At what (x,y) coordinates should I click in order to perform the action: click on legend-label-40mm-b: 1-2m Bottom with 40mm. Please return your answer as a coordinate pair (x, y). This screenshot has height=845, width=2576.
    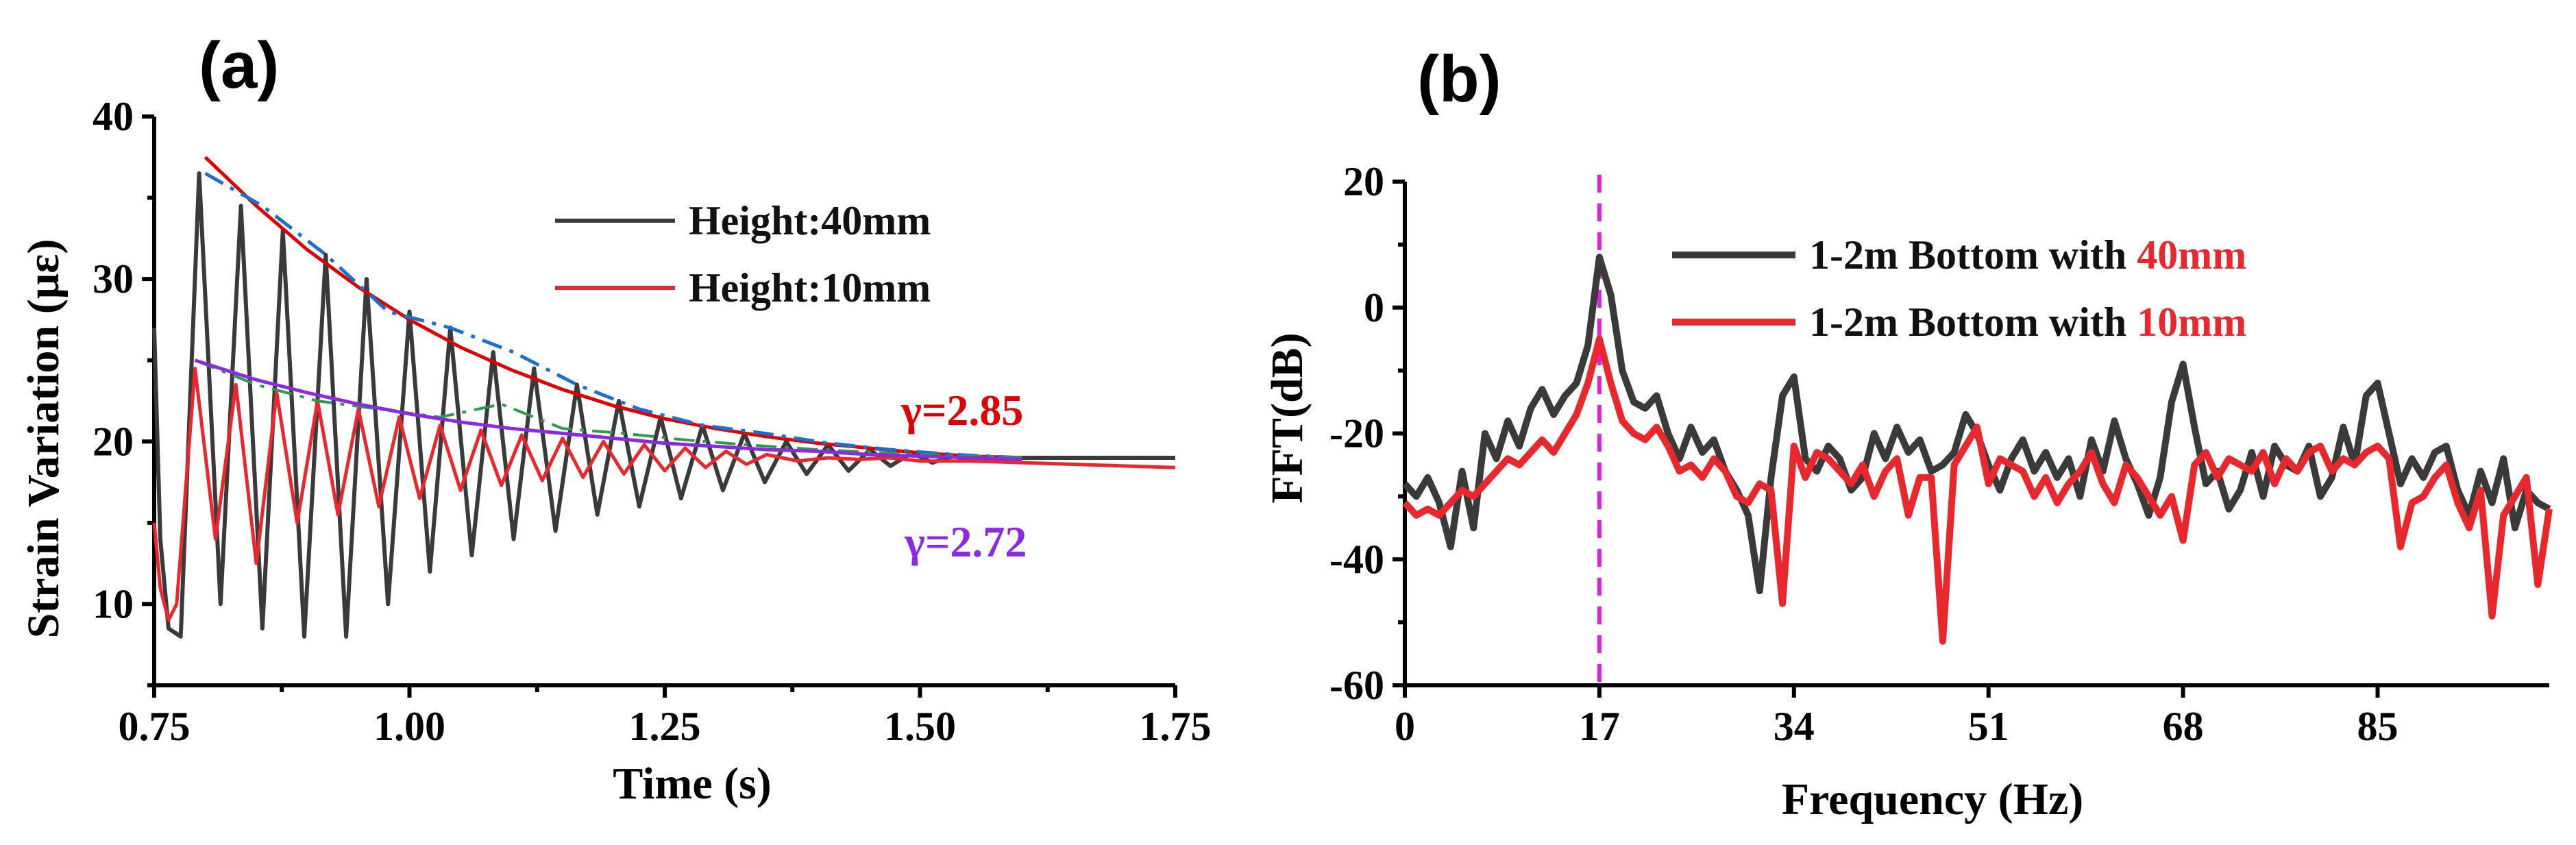
    Looking at the image, I should click on (2028, 255).